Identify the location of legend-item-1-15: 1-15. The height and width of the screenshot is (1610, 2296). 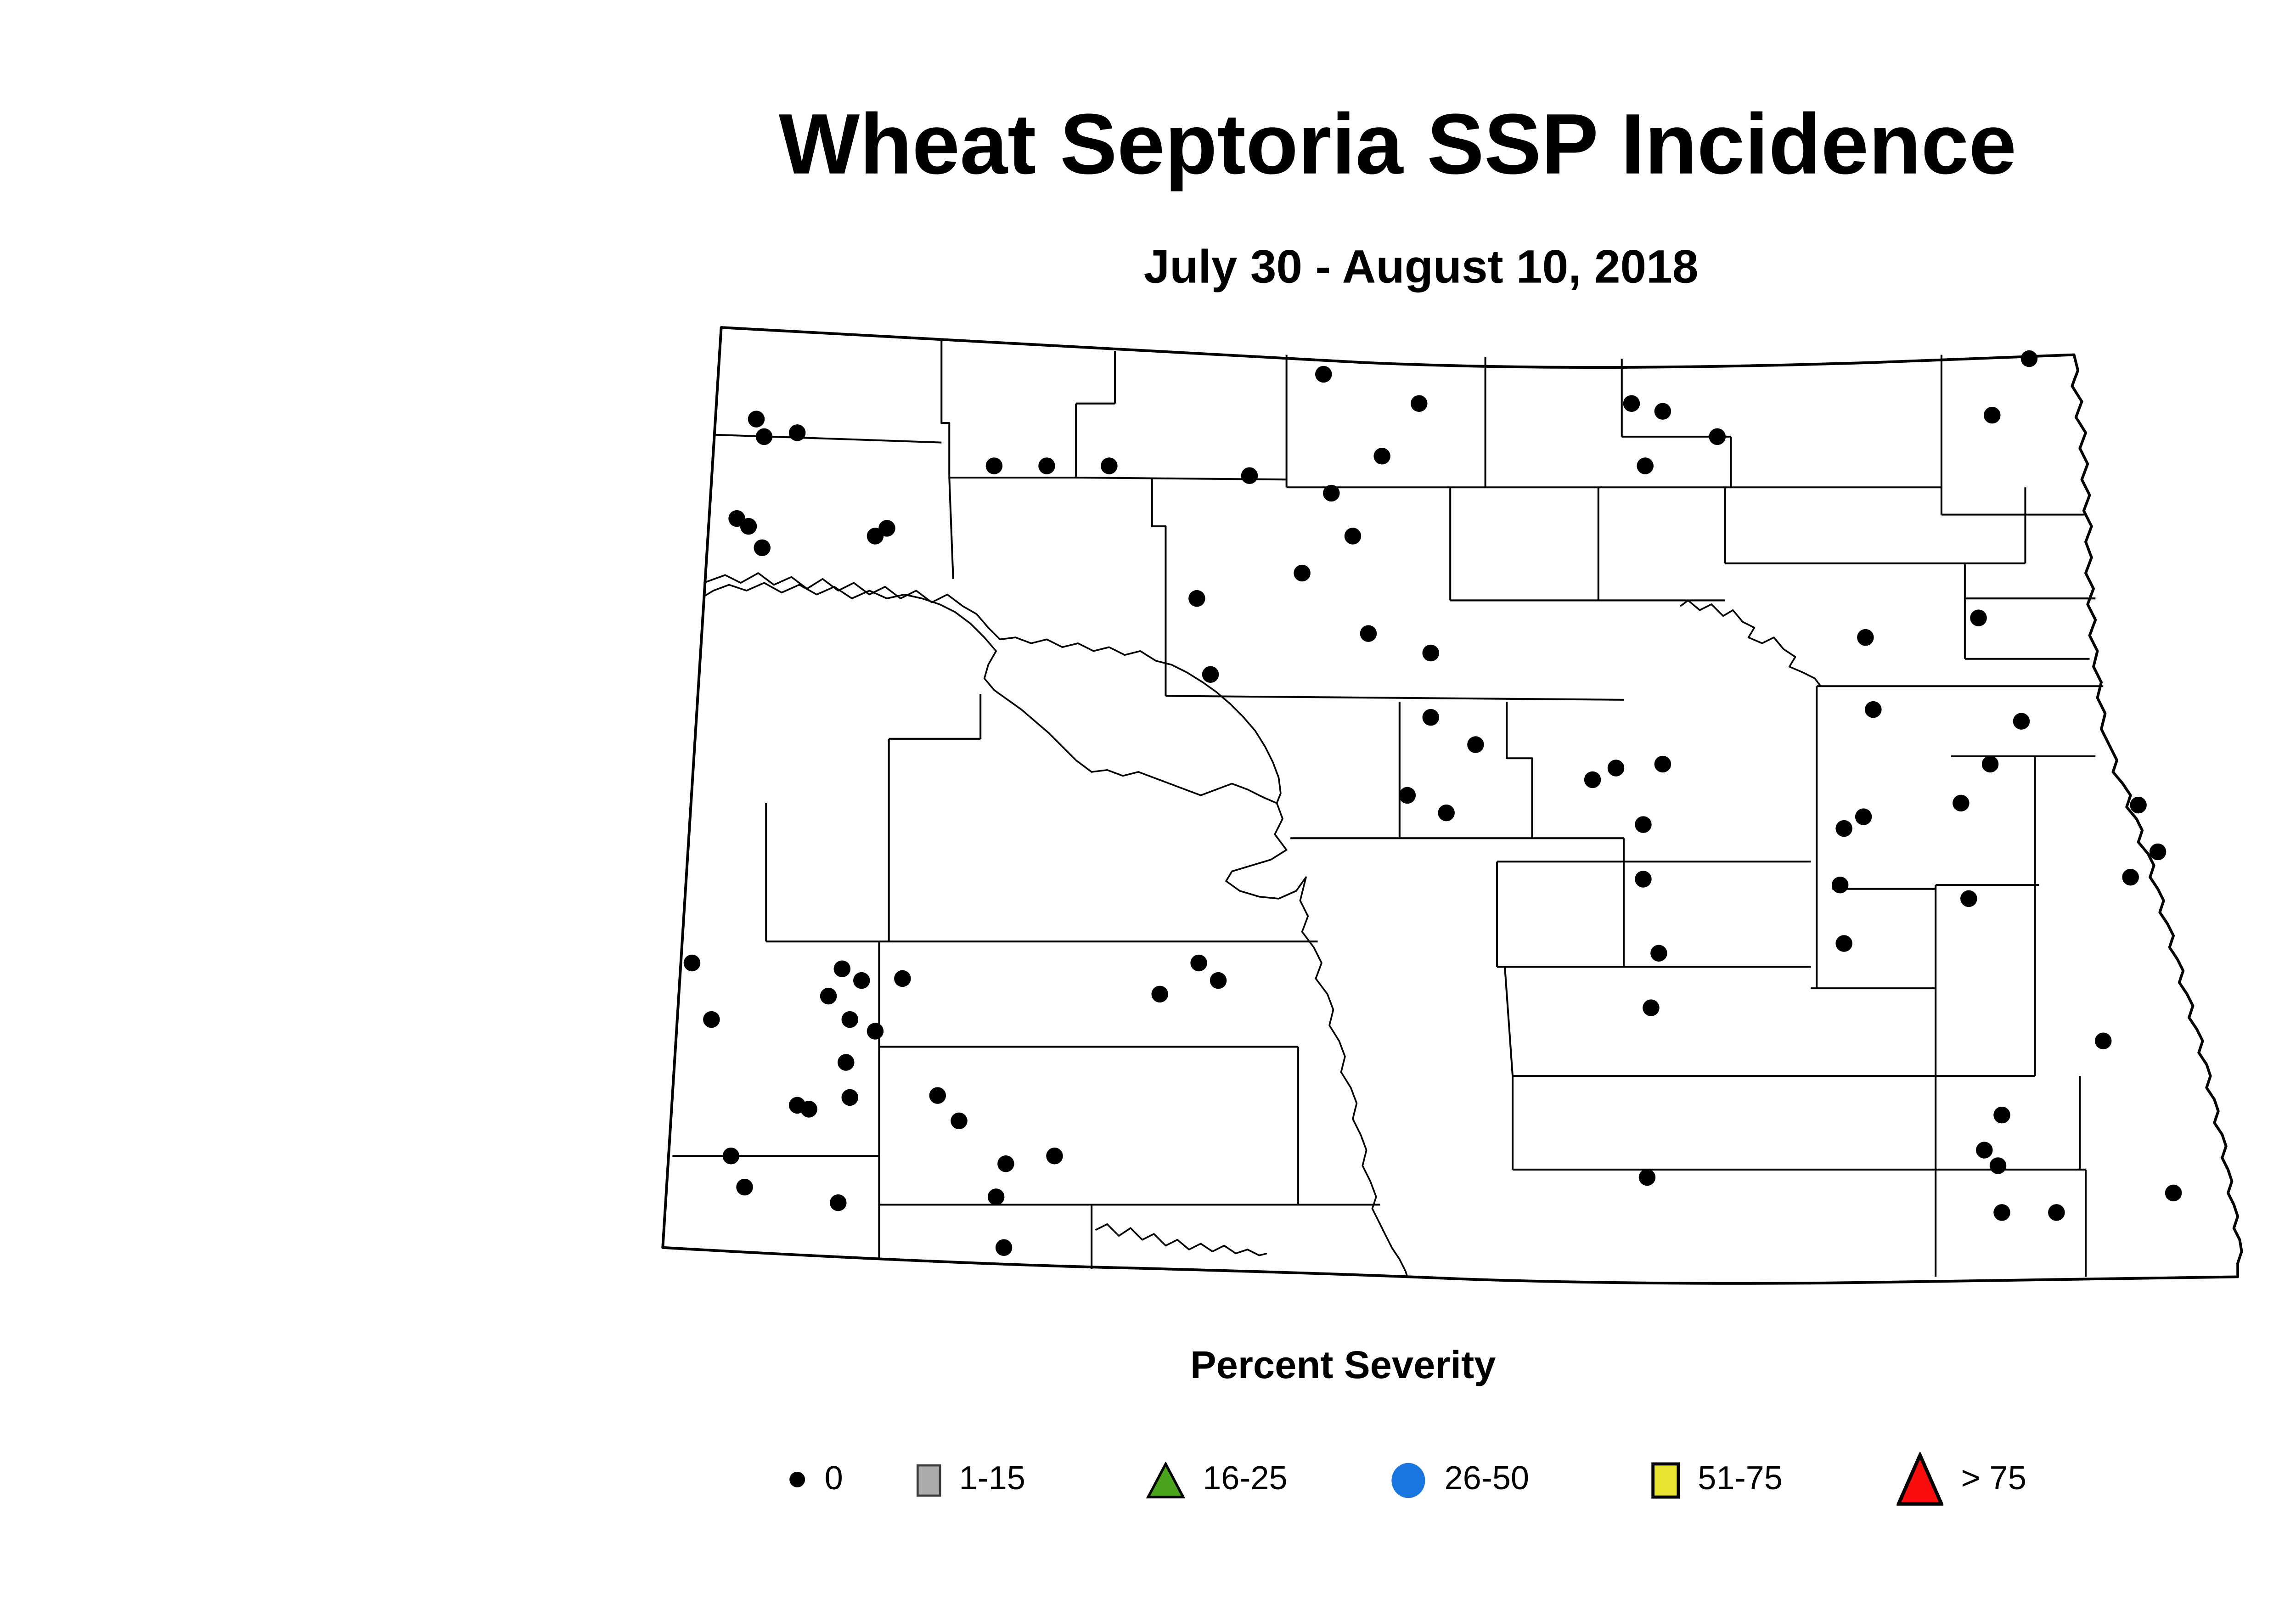
(971, 1480).